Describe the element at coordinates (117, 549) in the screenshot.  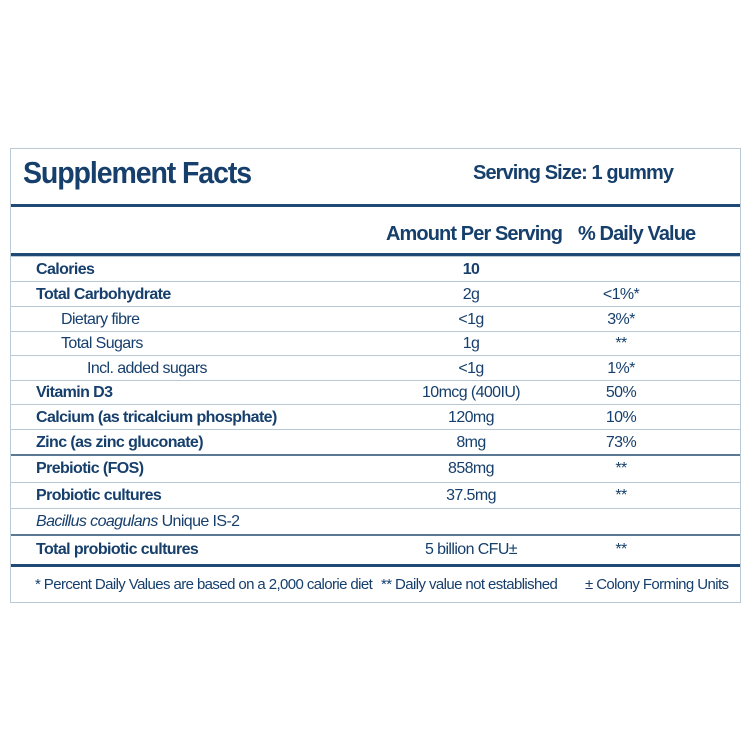
I see `nutrient-name: Total probiotic cultures` at that location.